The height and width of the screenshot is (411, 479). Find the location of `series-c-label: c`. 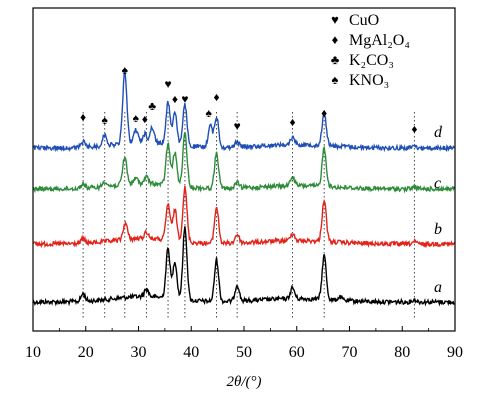

series-c-label: c is located at coordinates (437, 183).